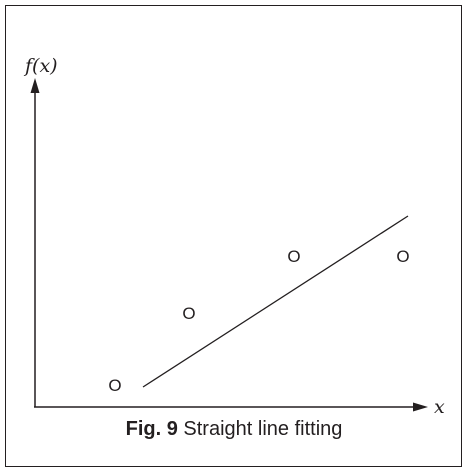 This screenshot has height=473, width=468. Describe the element at coordinates (420, 407) in the screenshot. I see `x-axis-arrowhead` at that location.